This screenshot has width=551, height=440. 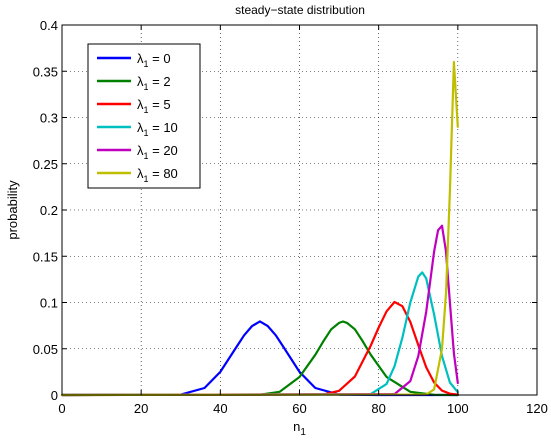 What do you see at coordinates (163, 127) in the screenshot?
I see `legend-label-suffix: = 10` at bounding box center [163, 127].